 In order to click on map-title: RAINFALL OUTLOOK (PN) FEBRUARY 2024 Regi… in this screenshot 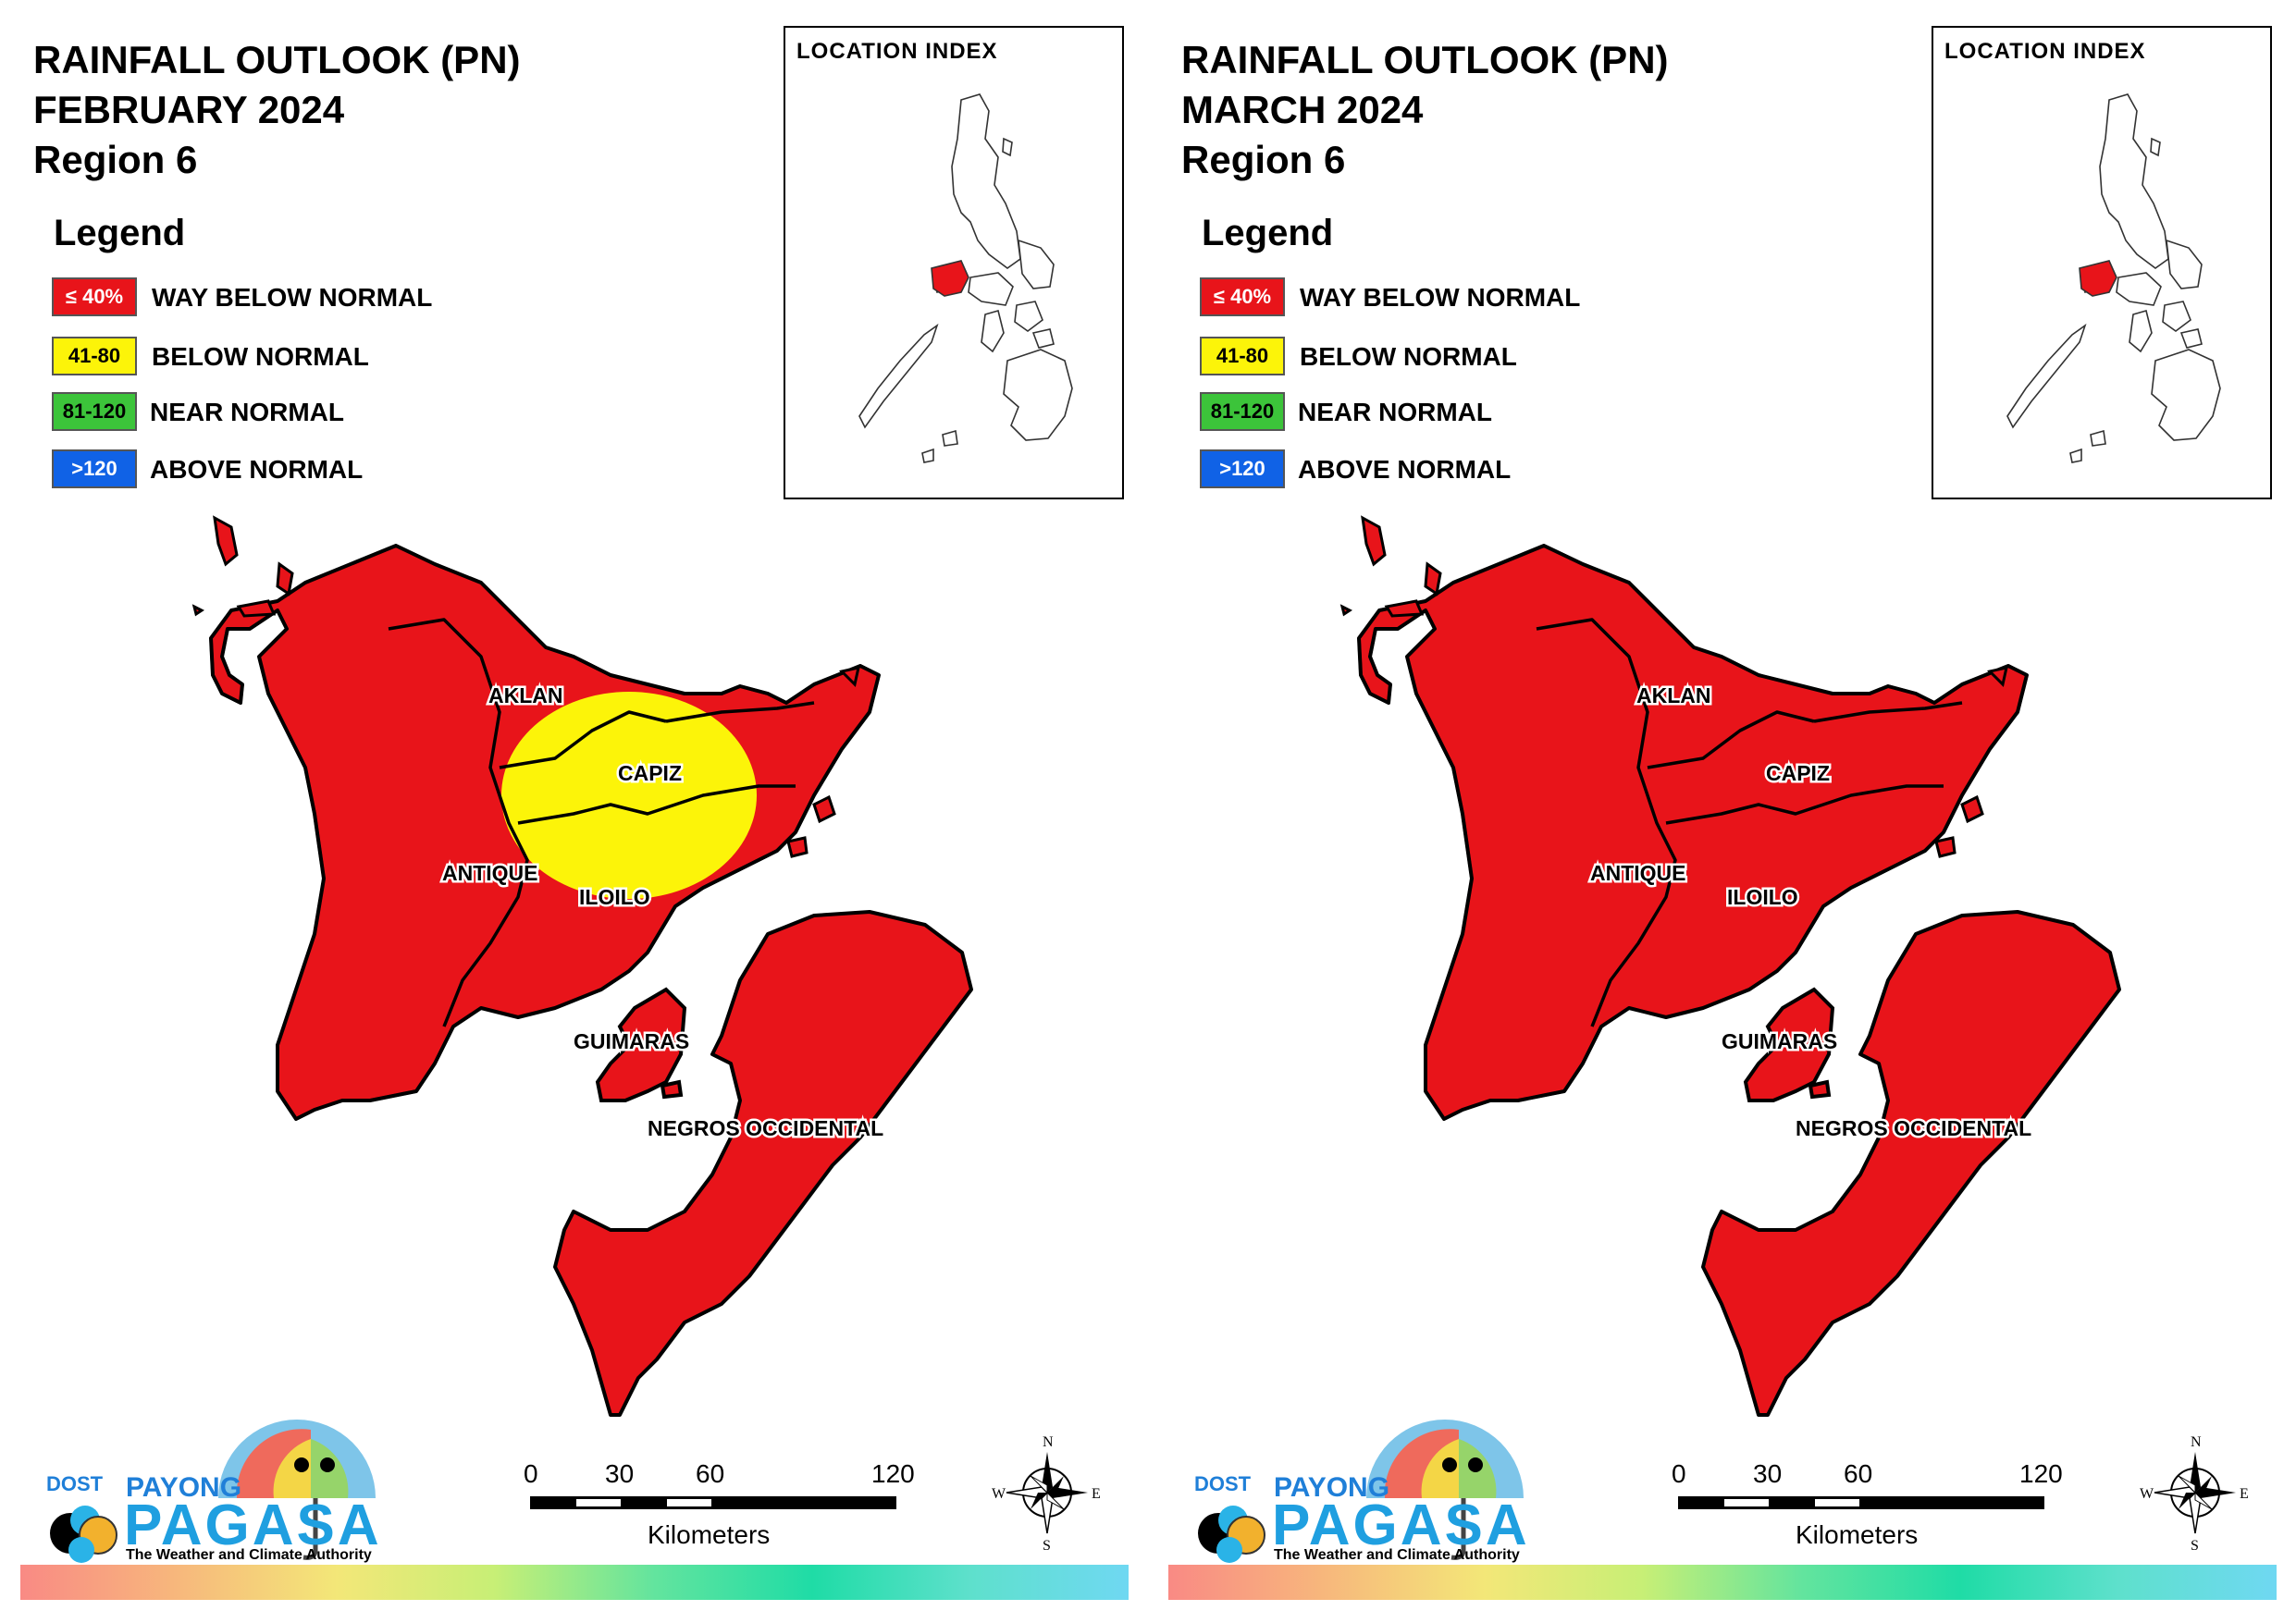, I will do `click(277, 110)`.